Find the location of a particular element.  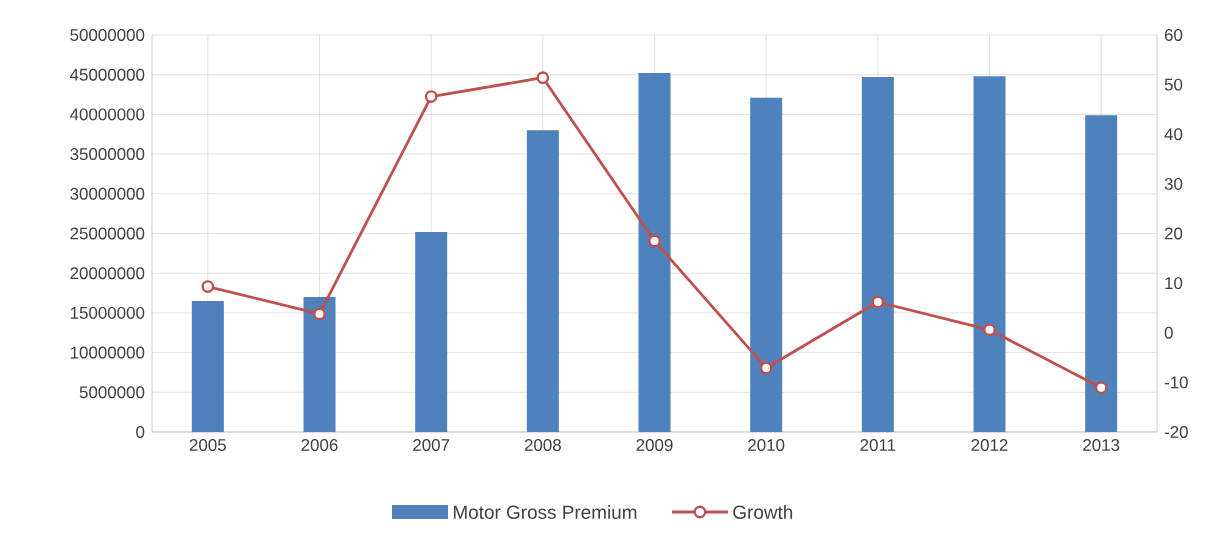

y2-tick-label: -10 is located at coordinates (1176, 382).